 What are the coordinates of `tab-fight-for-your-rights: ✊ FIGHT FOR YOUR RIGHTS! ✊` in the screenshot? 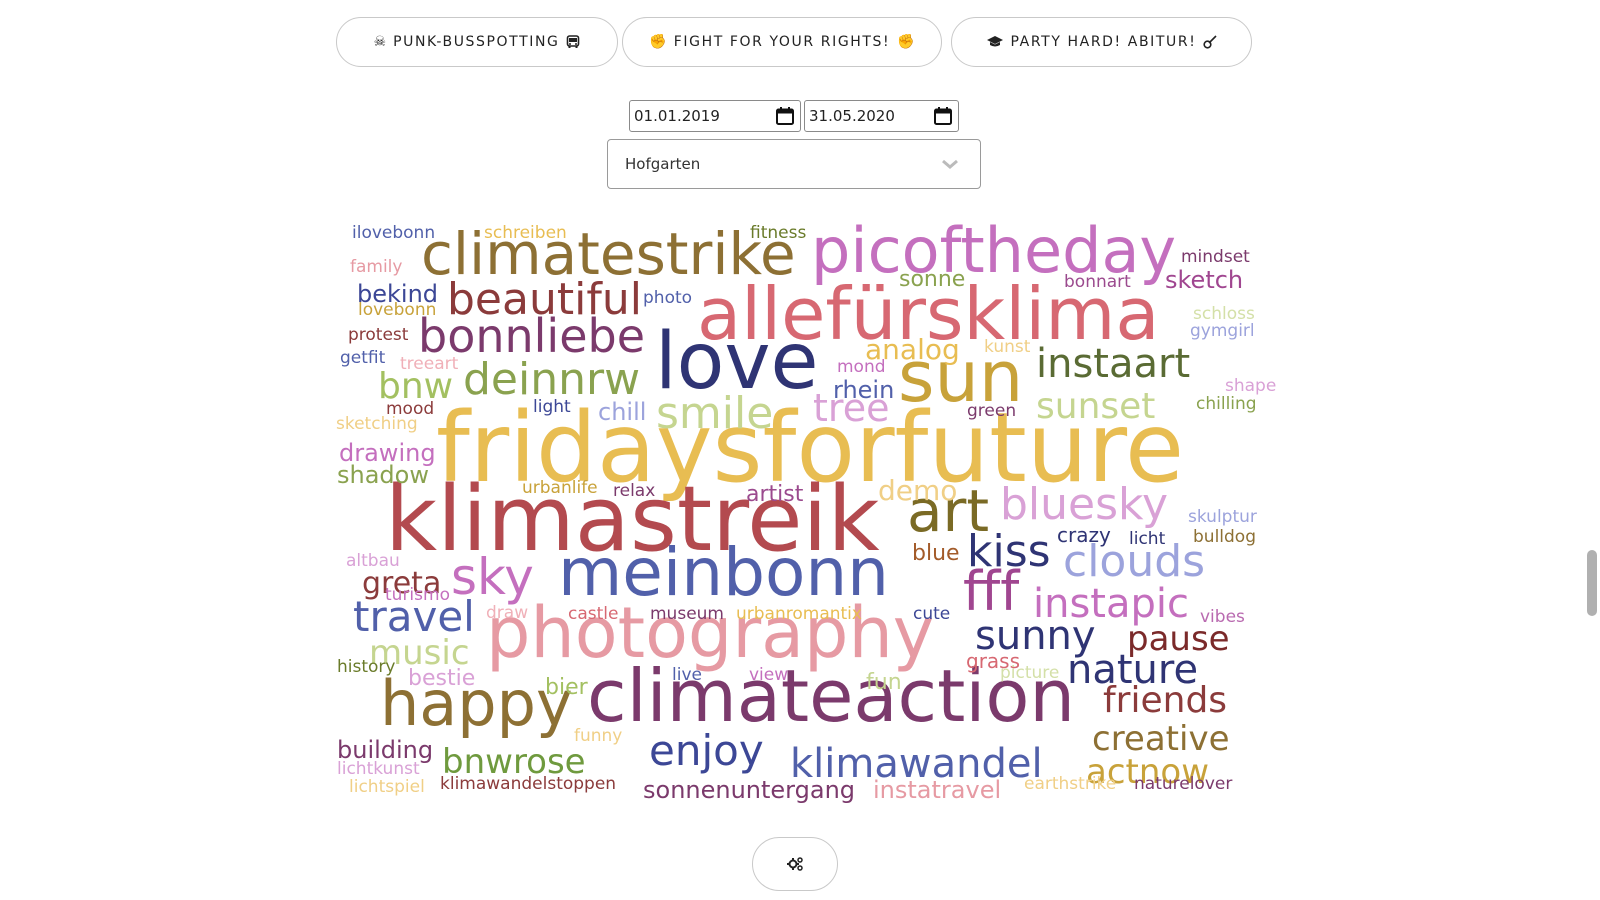 It's located at (782, 42).